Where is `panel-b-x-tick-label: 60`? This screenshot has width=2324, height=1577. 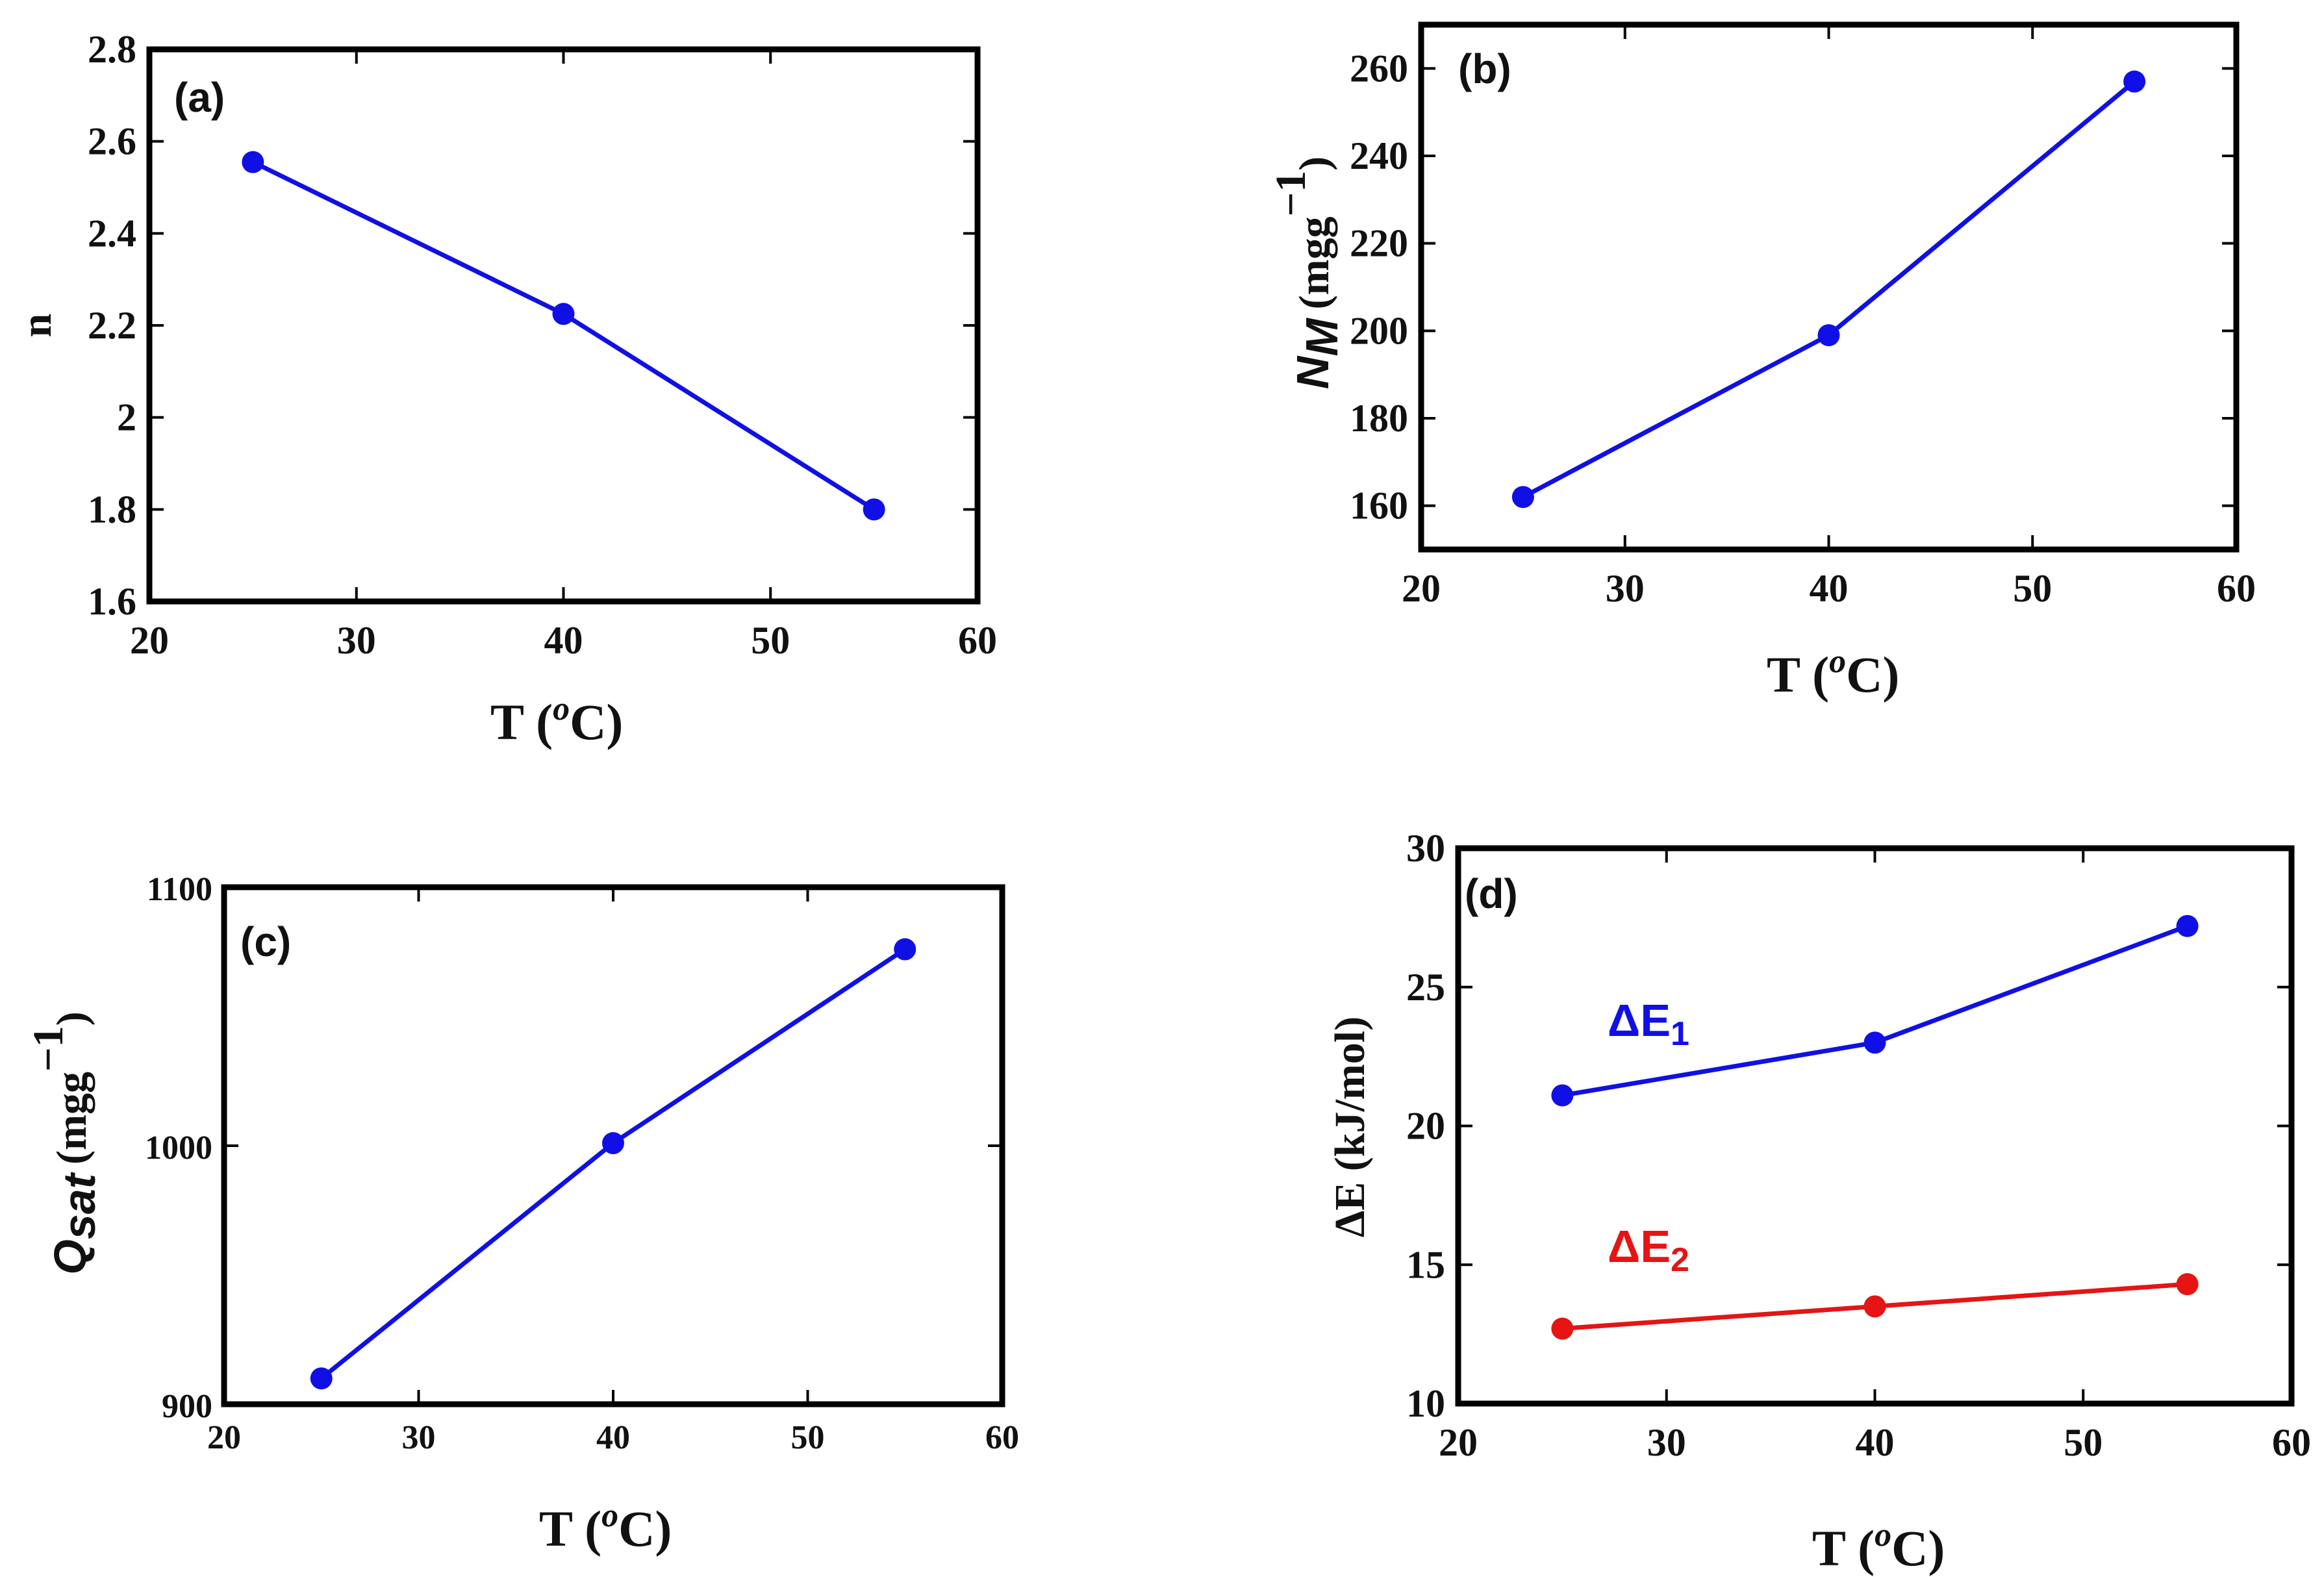
panel-b-x-tick-label: 60 is located at coordinates (2236, 589).